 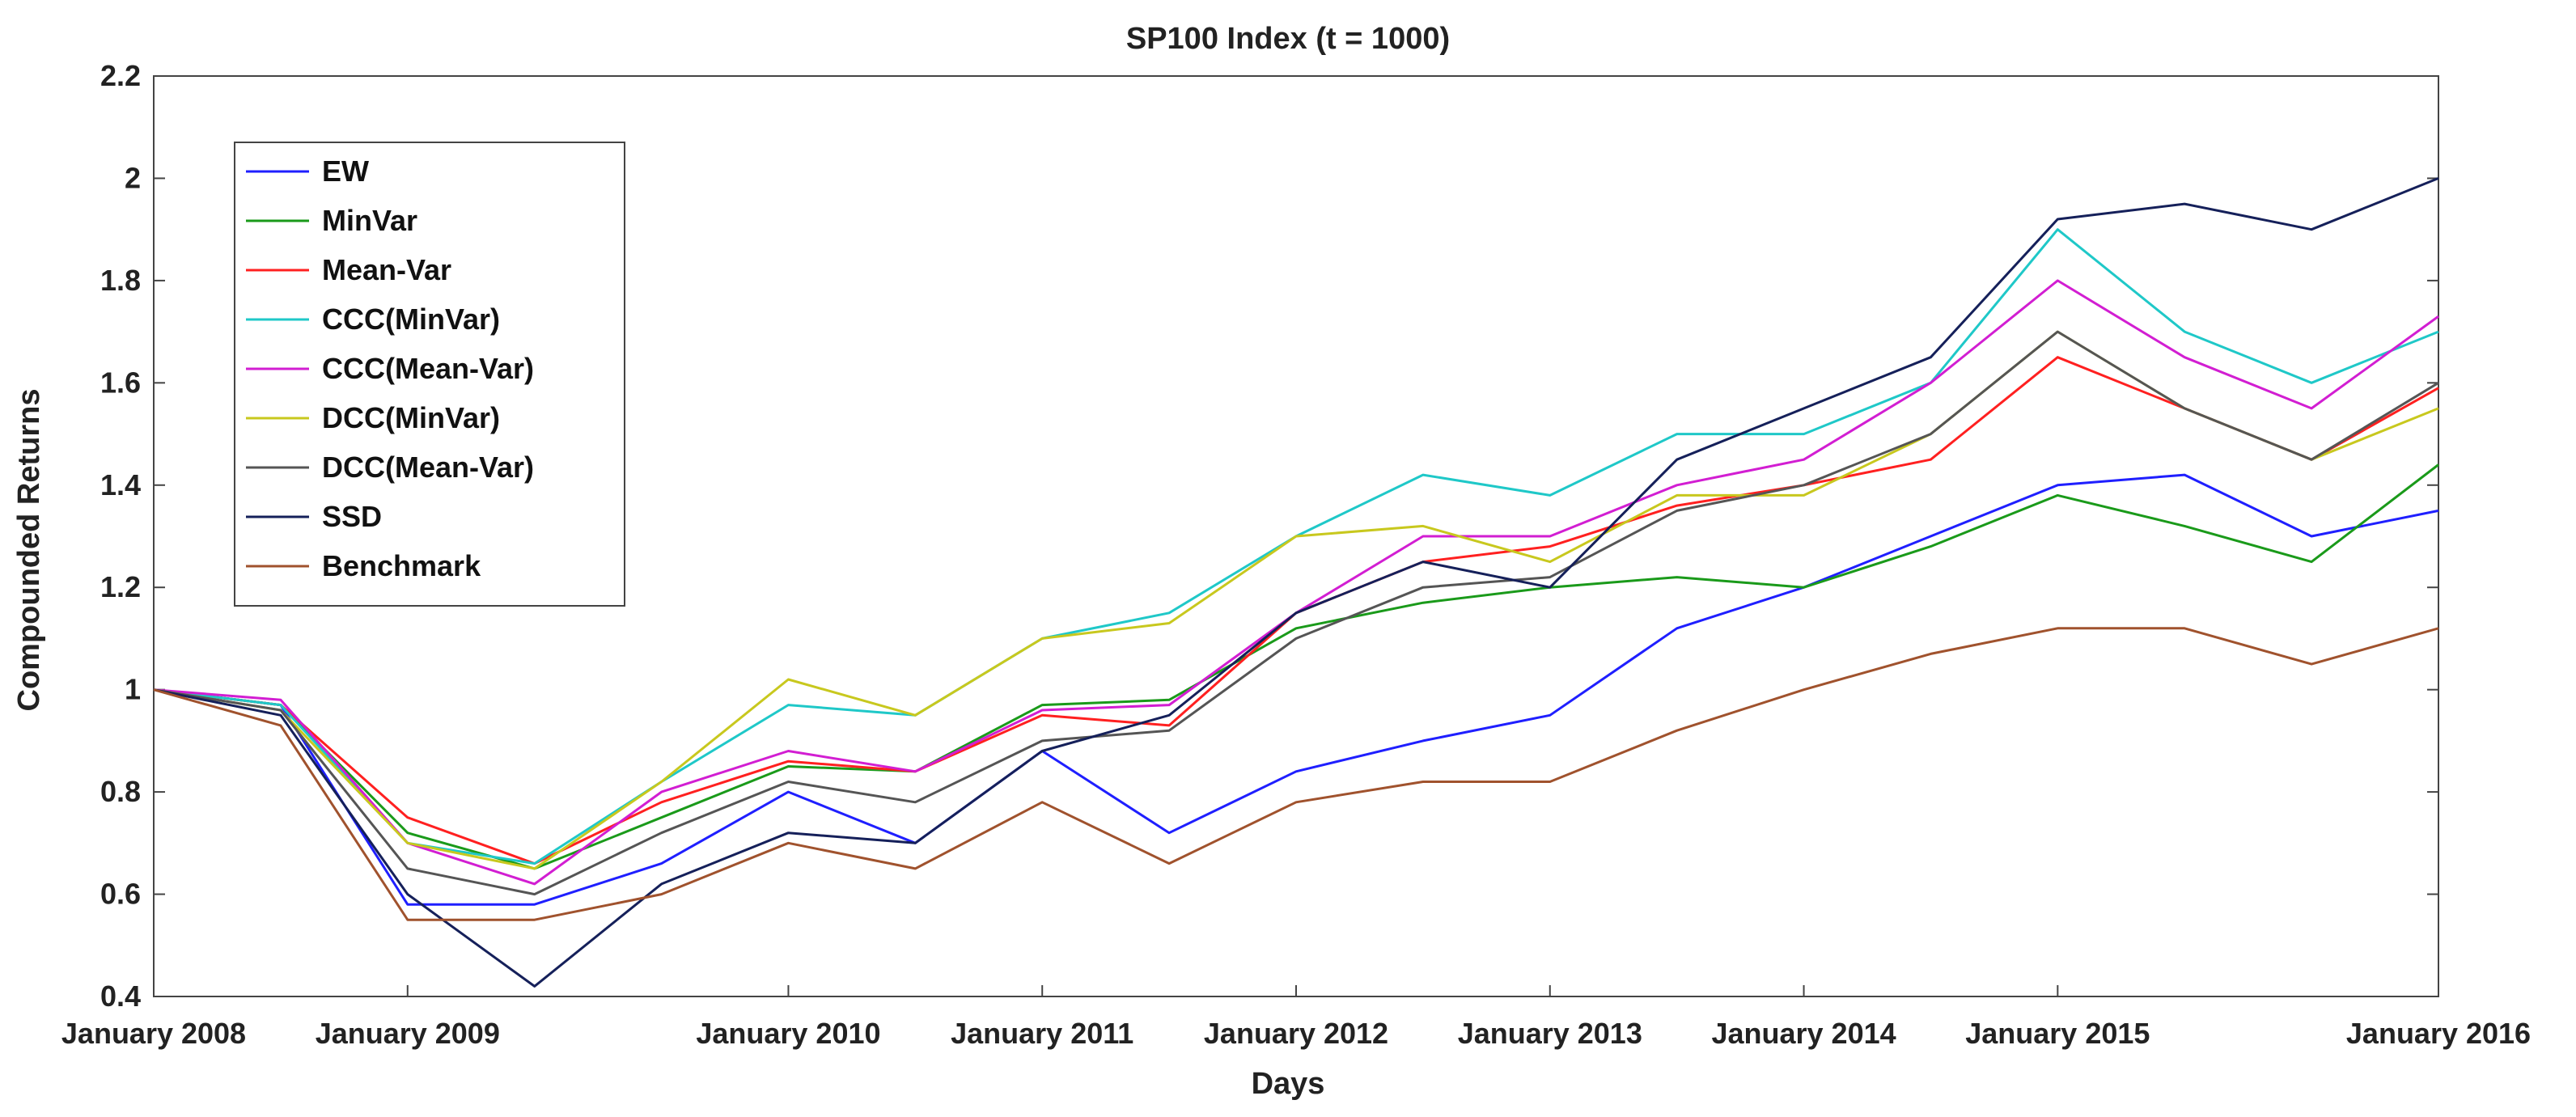 I want to click on legend-label: Benchmark, so click(x=401, y=565).